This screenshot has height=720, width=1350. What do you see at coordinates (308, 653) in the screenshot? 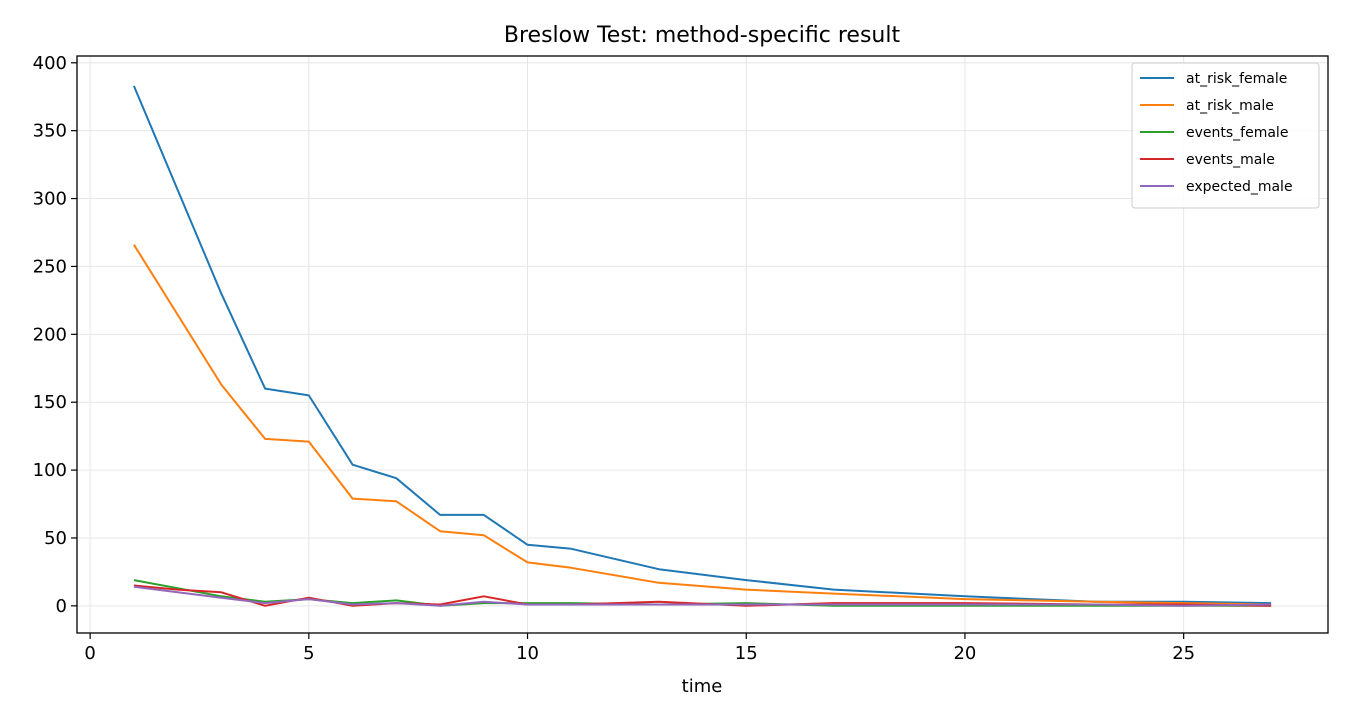
I see `x-tick-label: 5` at bounding box center [308, 653].